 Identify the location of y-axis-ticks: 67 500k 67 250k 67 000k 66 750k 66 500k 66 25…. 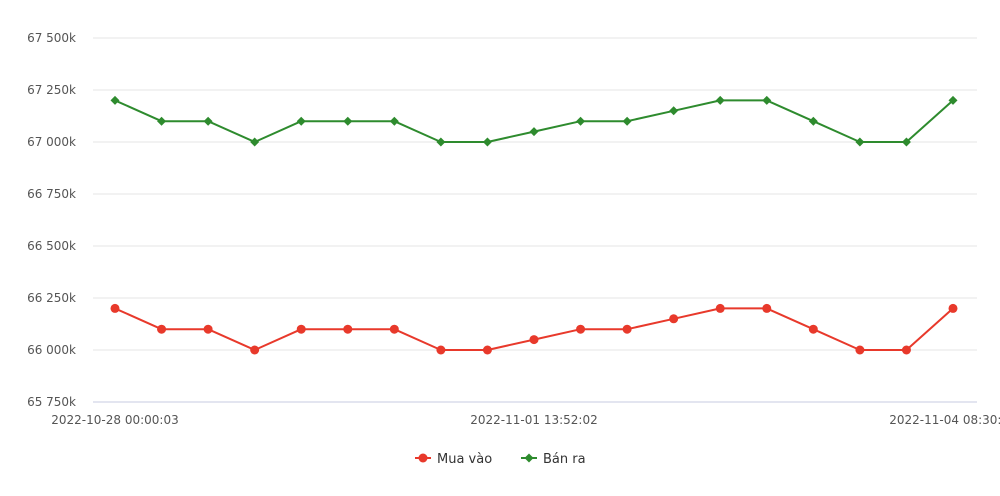
(51, 220).